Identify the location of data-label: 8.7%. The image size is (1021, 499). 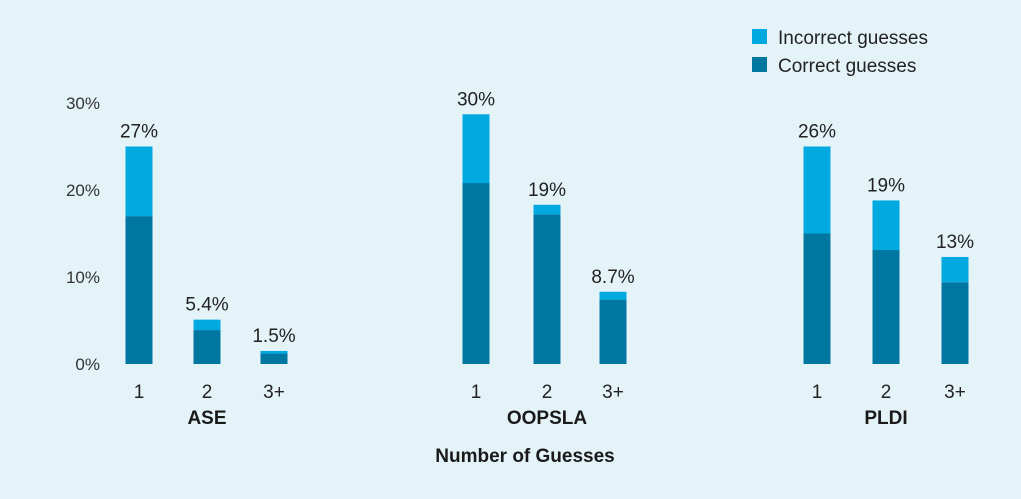
(612, 277).